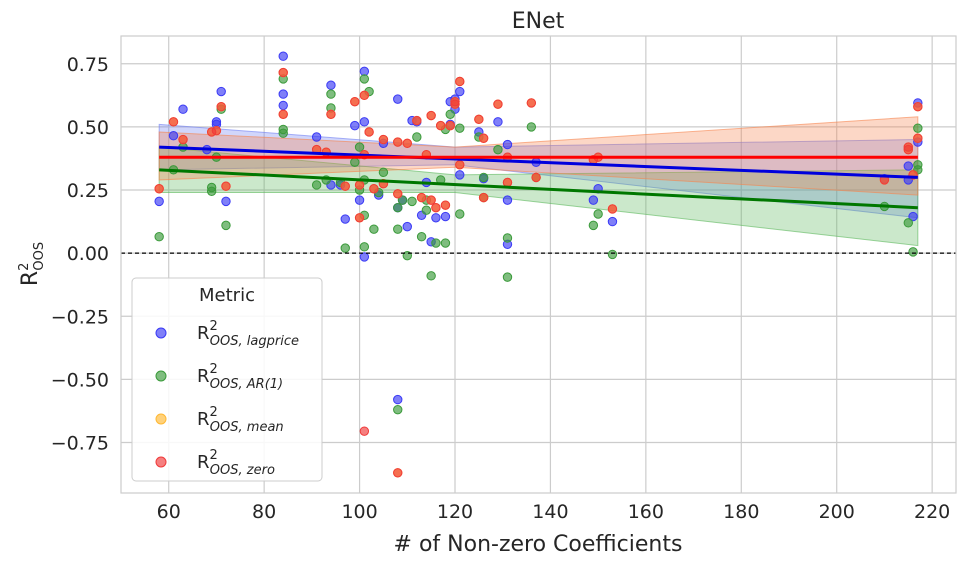 This screenshot has height=566, width=966. Describe the element at coordinates (242, 470) in the screenshot. I see `legend-label-sub: OOS, zero` at that location.